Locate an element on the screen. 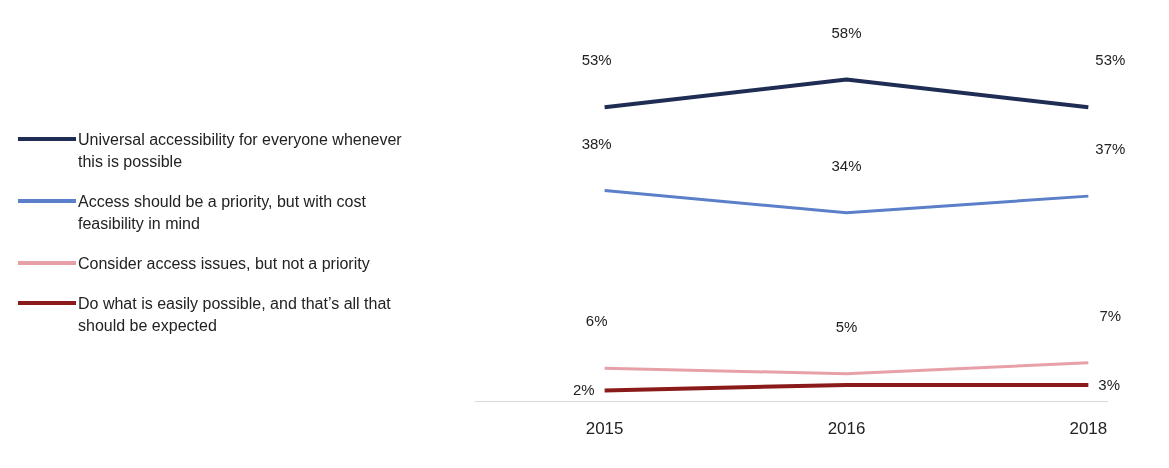  x-tick-label: 2015 is located at coordinates (604, 428).